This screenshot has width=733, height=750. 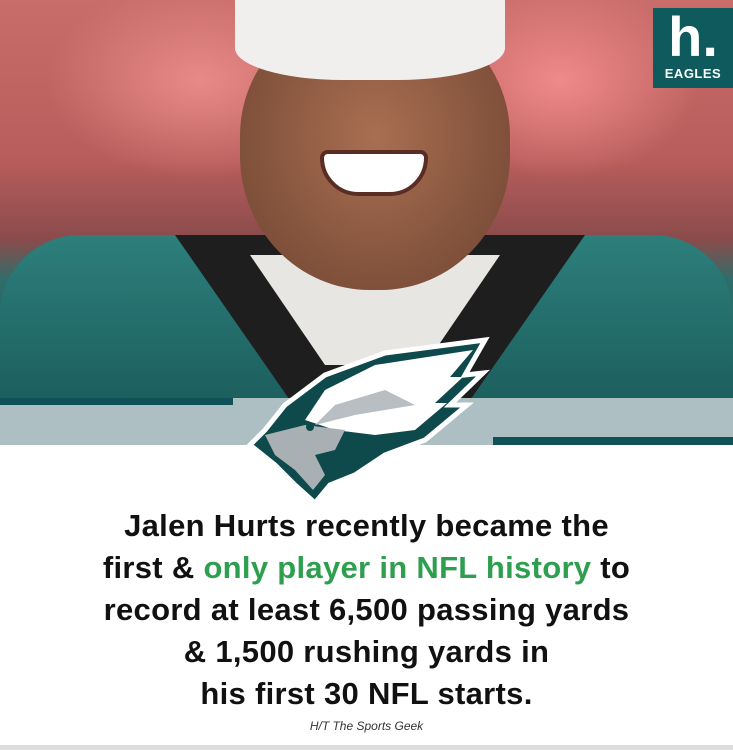 What do you see at coordinates (366, 747) in the screenshot?
I see `bottom-divider` at bounding box center [366, 747].